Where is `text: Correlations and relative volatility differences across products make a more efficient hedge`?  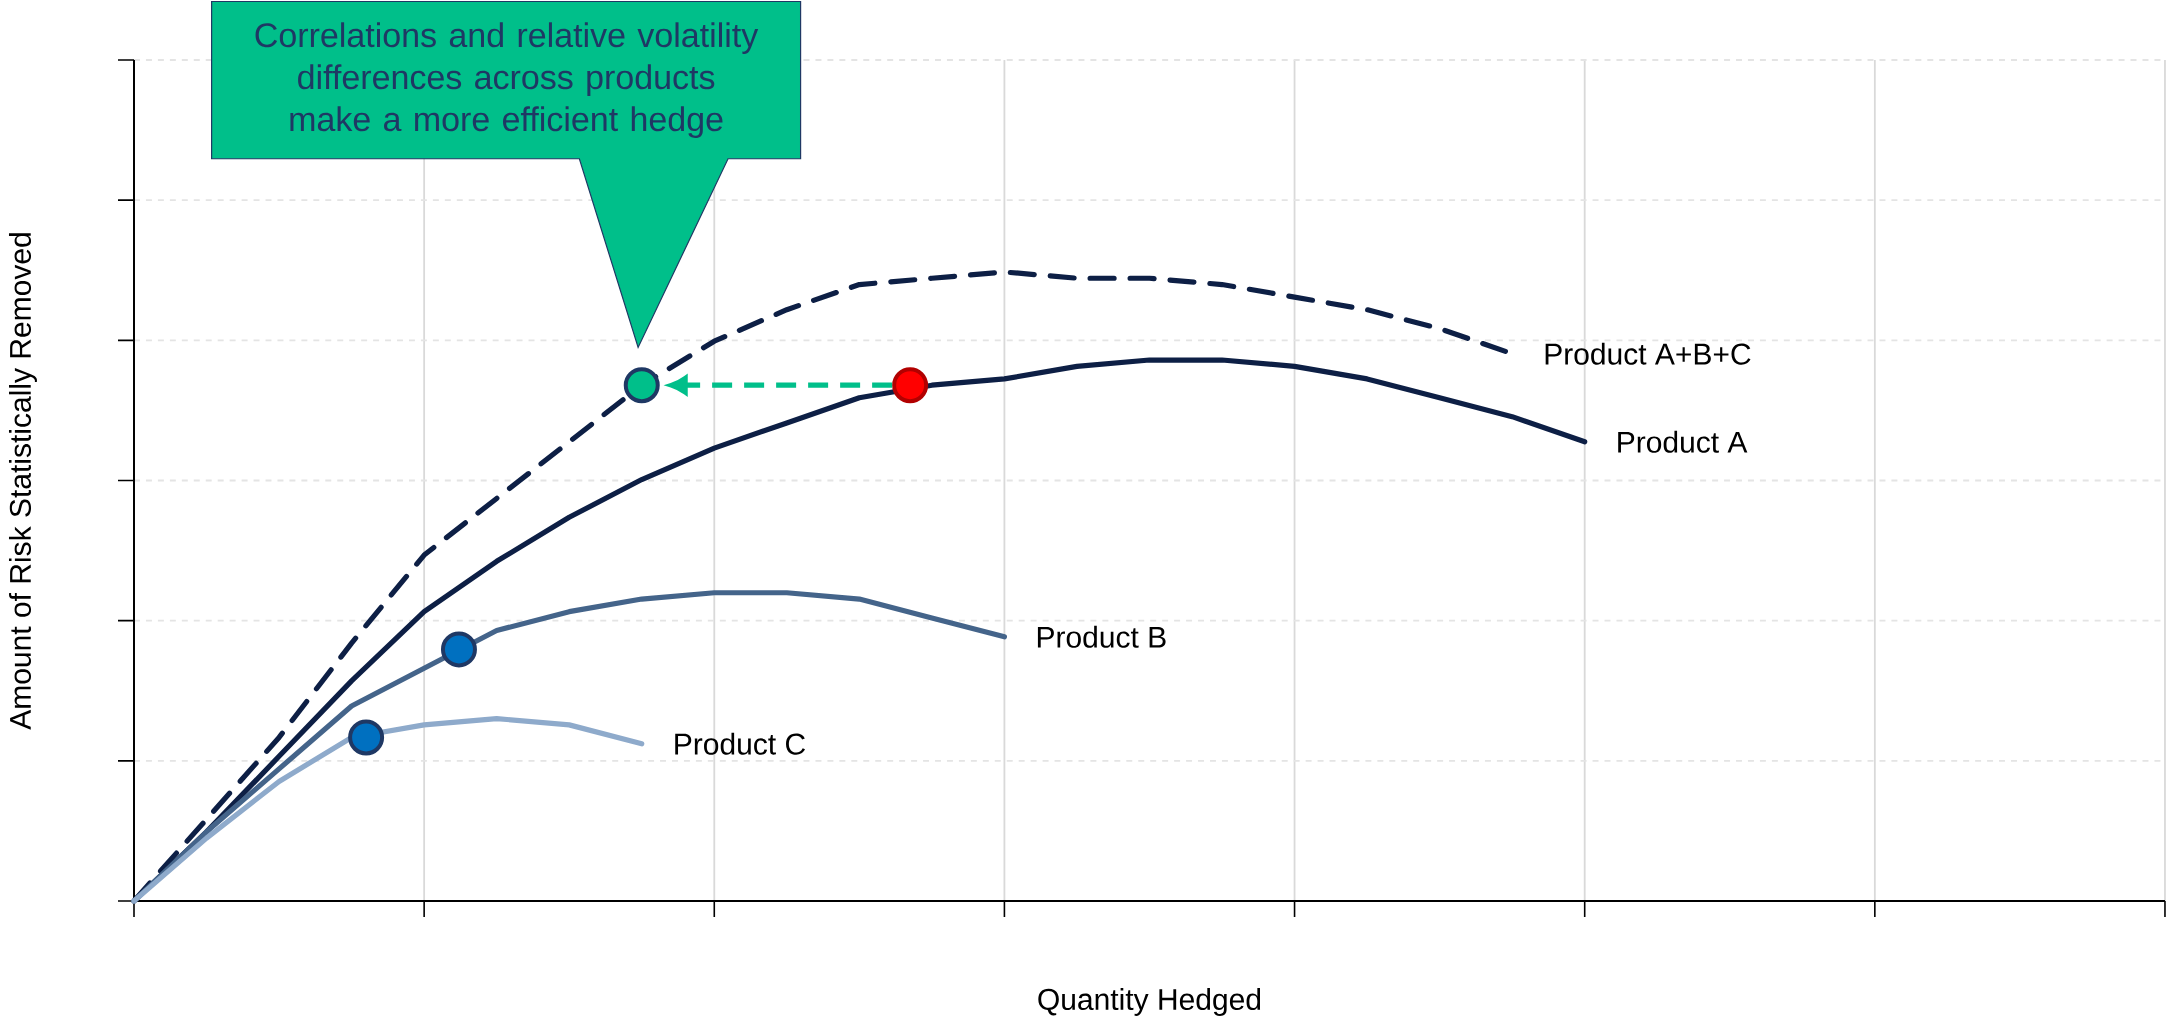
text: Correlations and relative volatility differences across products make a more efficient hedge is located at coordinates (507, 80).